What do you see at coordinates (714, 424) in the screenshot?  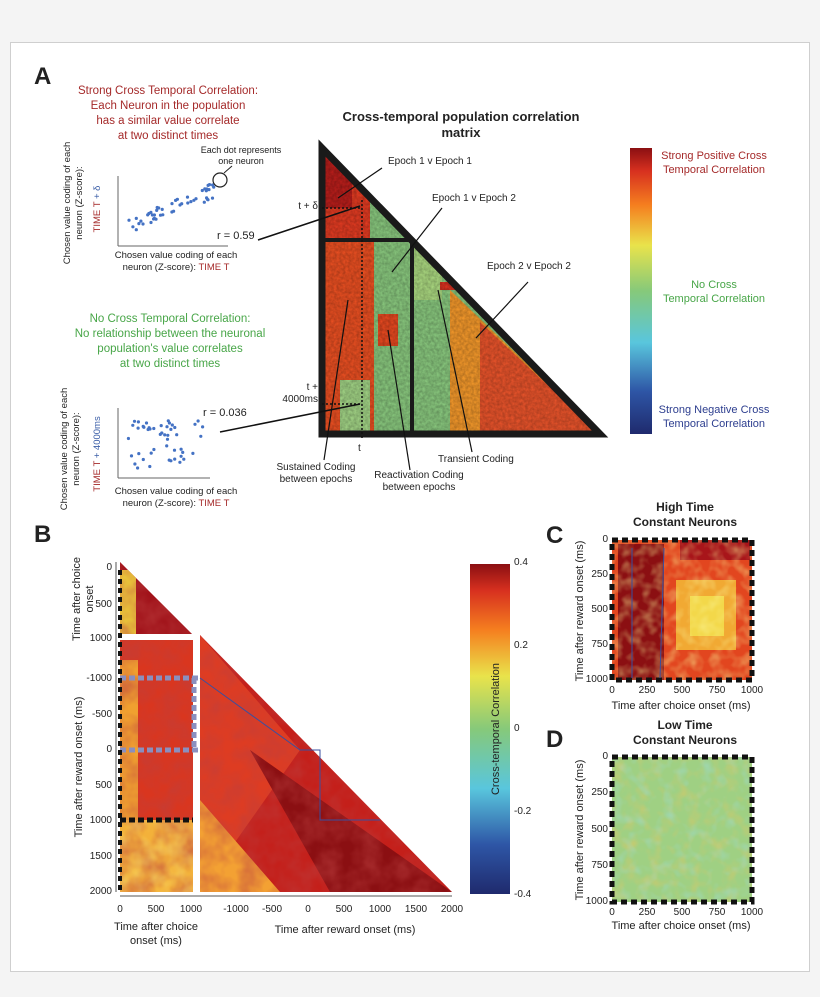 I see `colorbar-a-neg-2: Temporal Correlation` at bounding box center [714, 424].